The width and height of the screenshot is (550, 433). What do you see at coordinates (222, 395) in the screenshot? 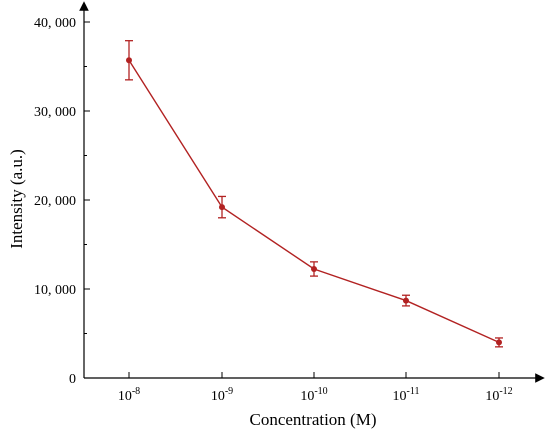
I see `x-tick-label: 10⁻⁹` at bounding box center [222, 395].